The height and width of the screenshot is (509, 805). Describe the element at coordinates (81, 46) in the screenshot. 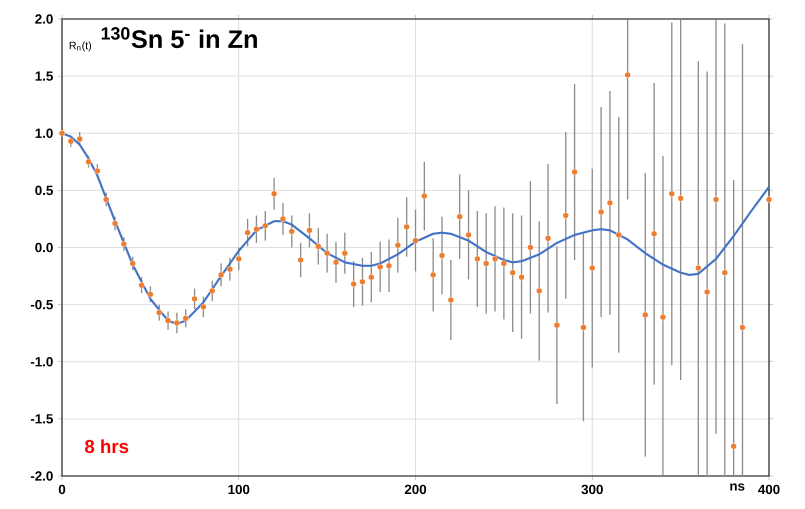

I see `y-axis-title: R$_{n}$(t)` at that location.